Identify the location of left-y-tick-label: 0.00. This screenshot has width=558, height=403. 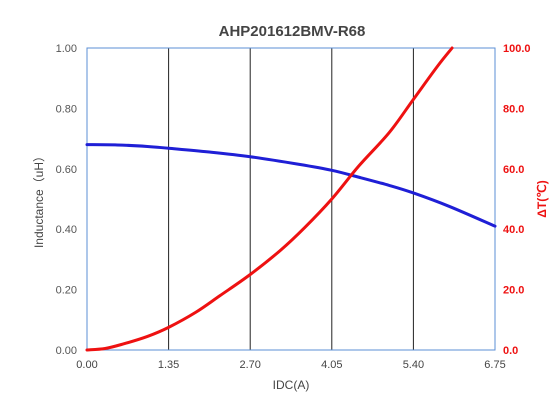
(66, 351).